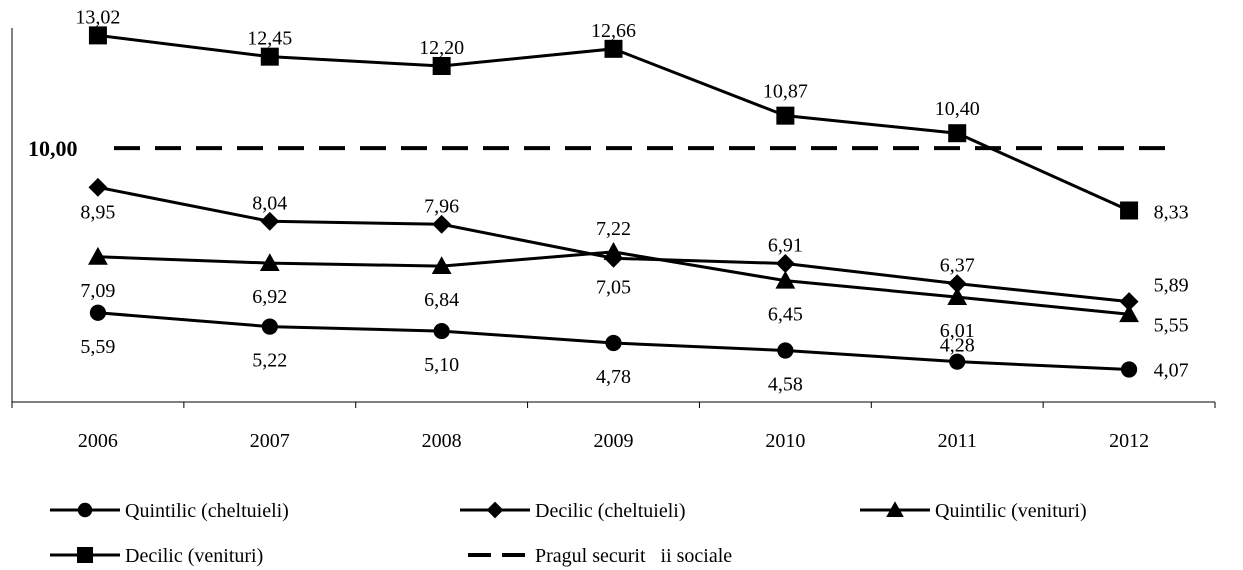 The width and height of the screenshot is (1243, 570). I want to click on data-label: 5,10, so click(441, 365).